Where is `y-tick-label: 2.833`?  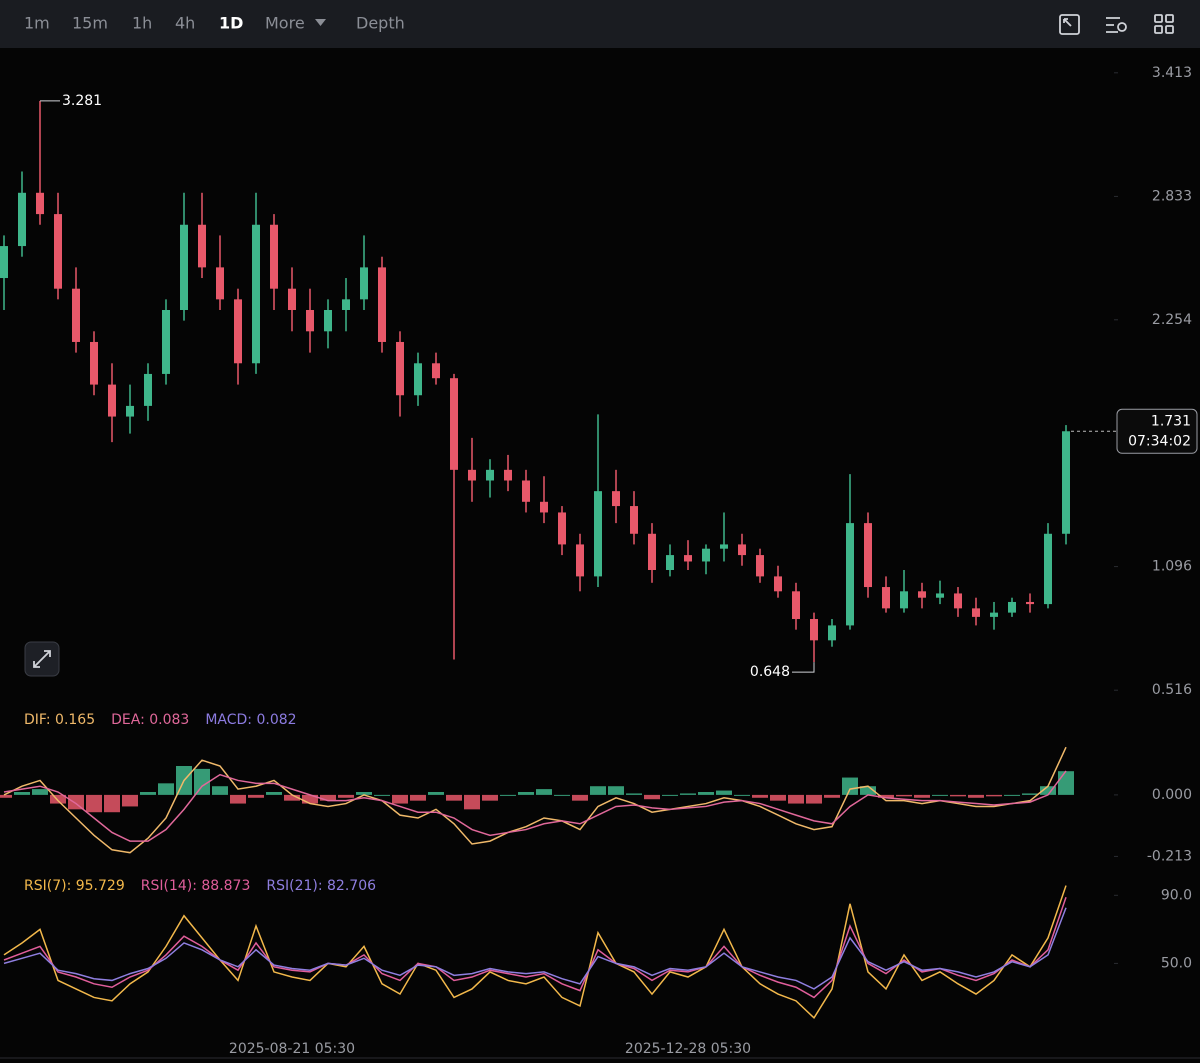
y-tick-label: 2.833 is located at coordinates (1172, 196).